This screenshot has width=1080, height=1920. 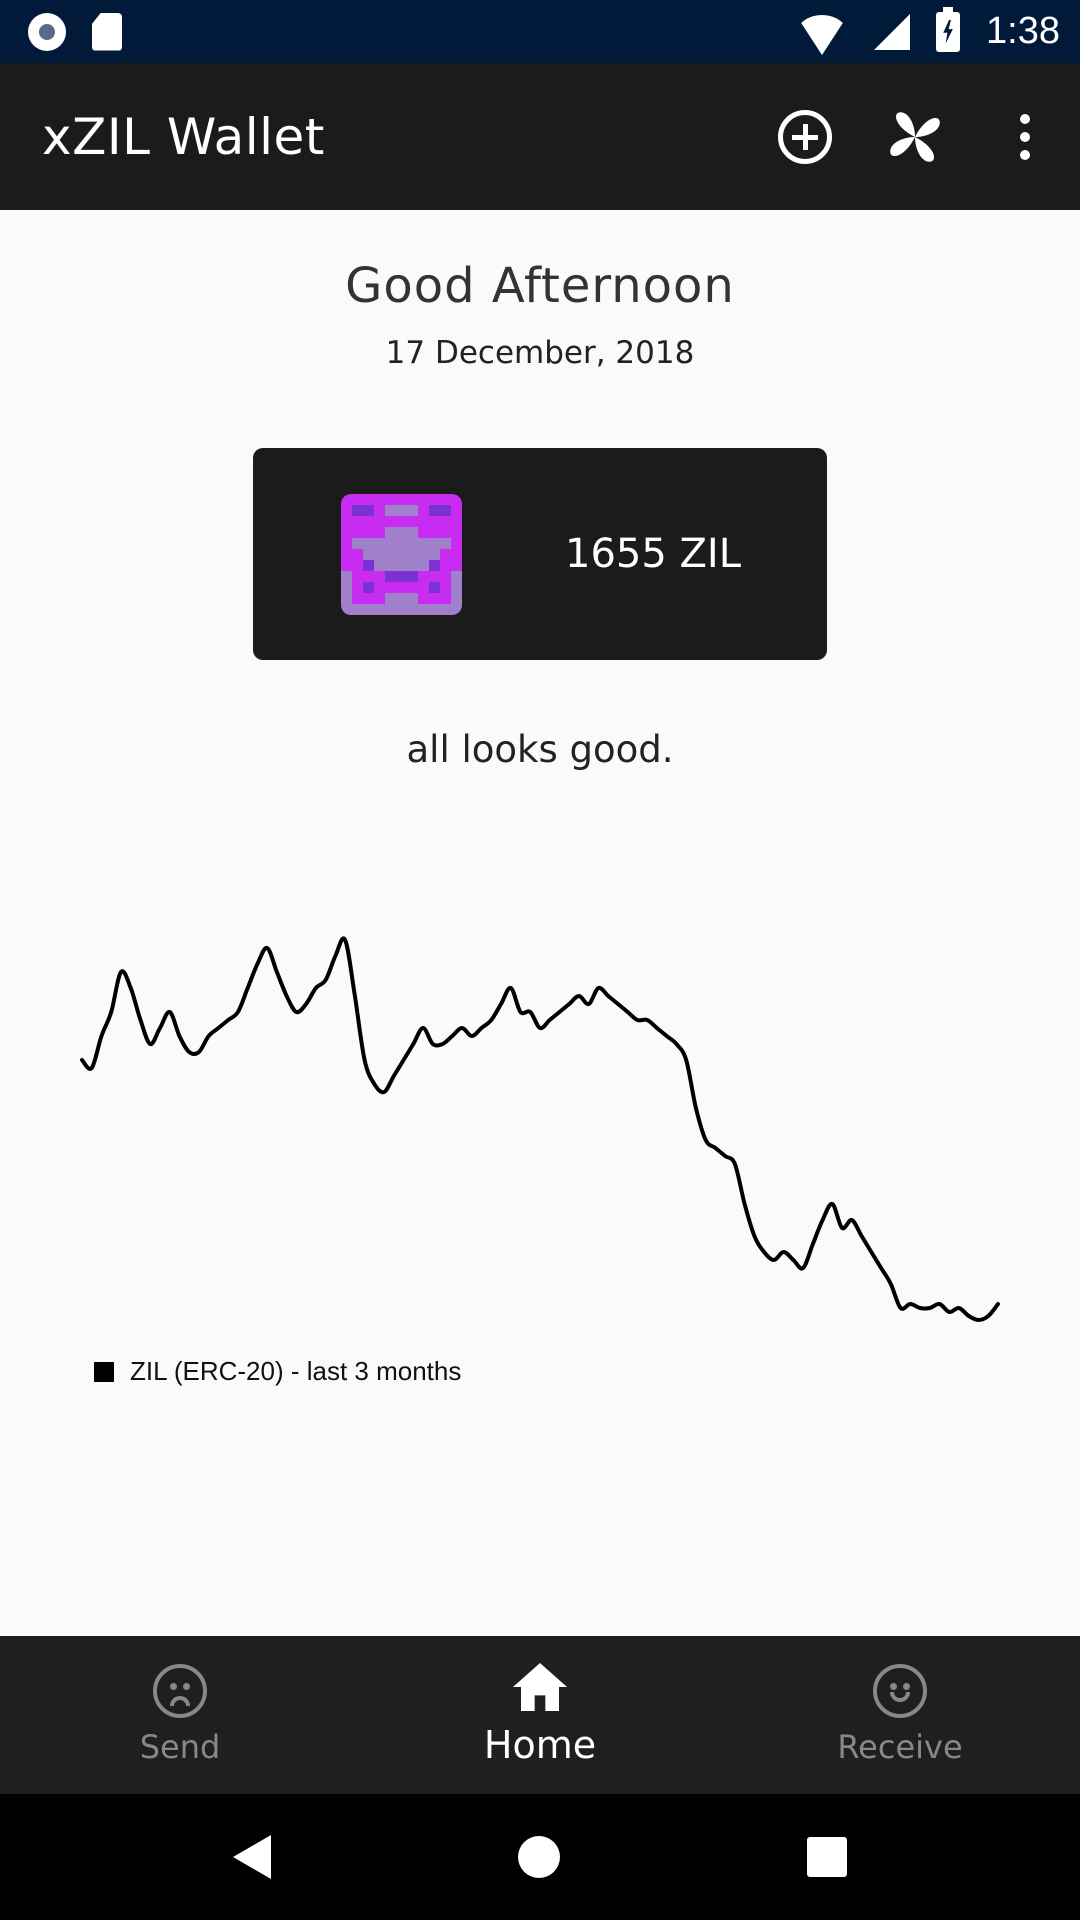 I want to click on status-bar: 1:38, so click(x=540, y=31).